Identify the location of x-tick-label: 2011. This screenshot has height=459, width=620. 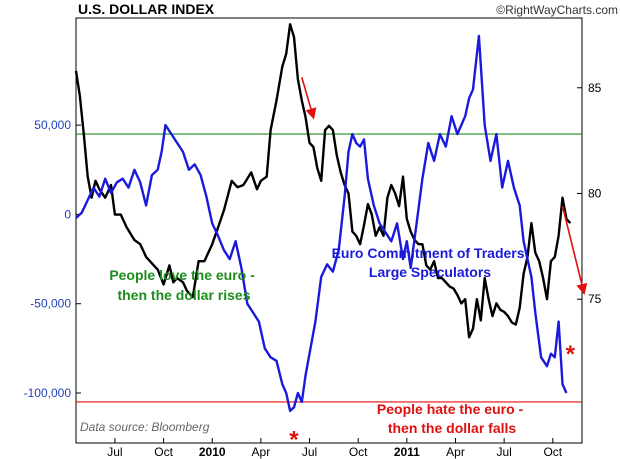
(407, 452).